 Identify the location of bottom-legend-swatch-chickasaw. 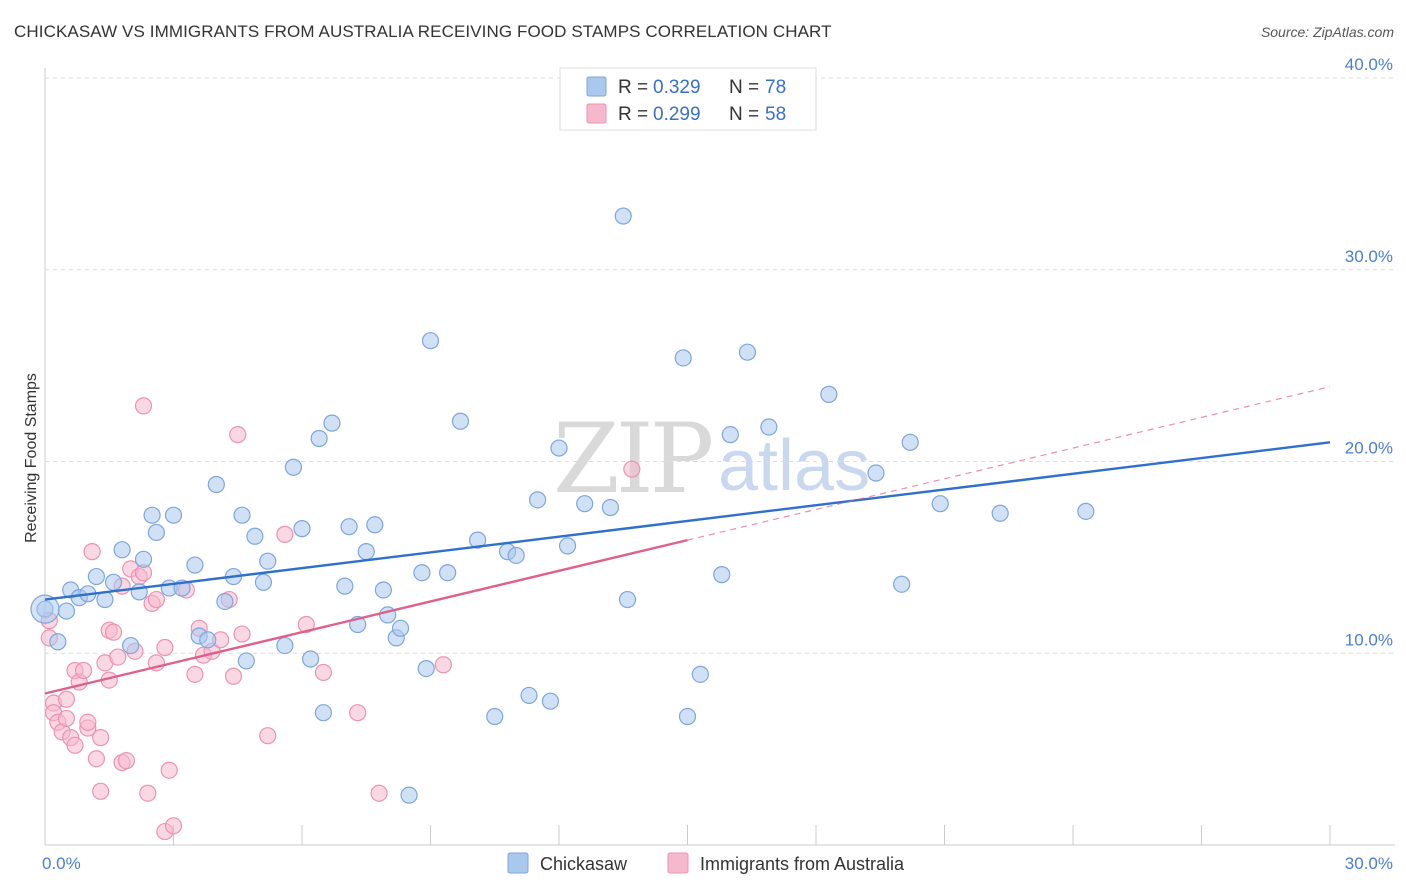
(518, 863).